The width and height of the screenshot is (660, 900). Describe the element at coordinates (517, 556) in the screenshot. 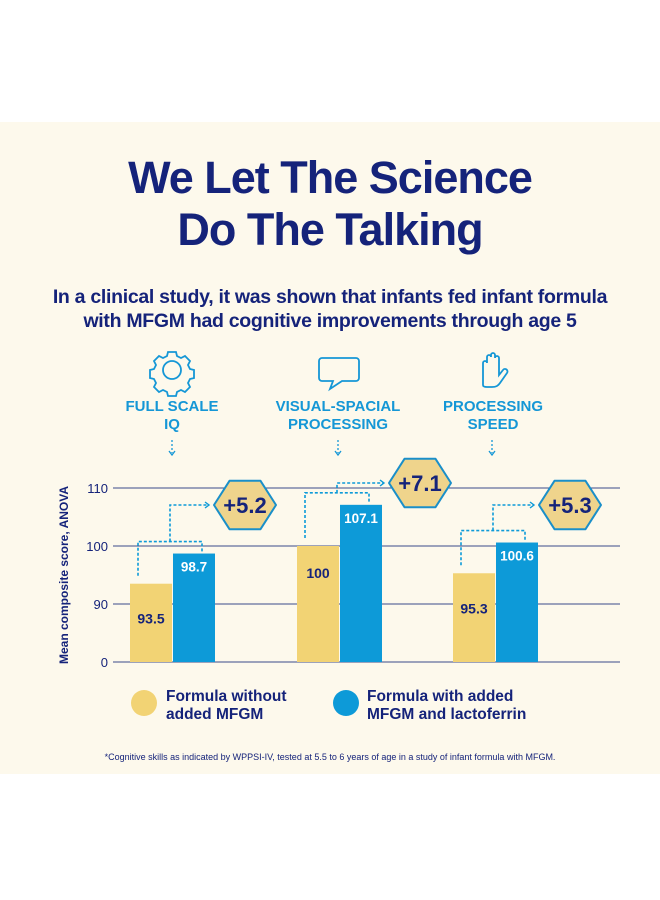

I see `bar-value-label: 100.6` at that location.